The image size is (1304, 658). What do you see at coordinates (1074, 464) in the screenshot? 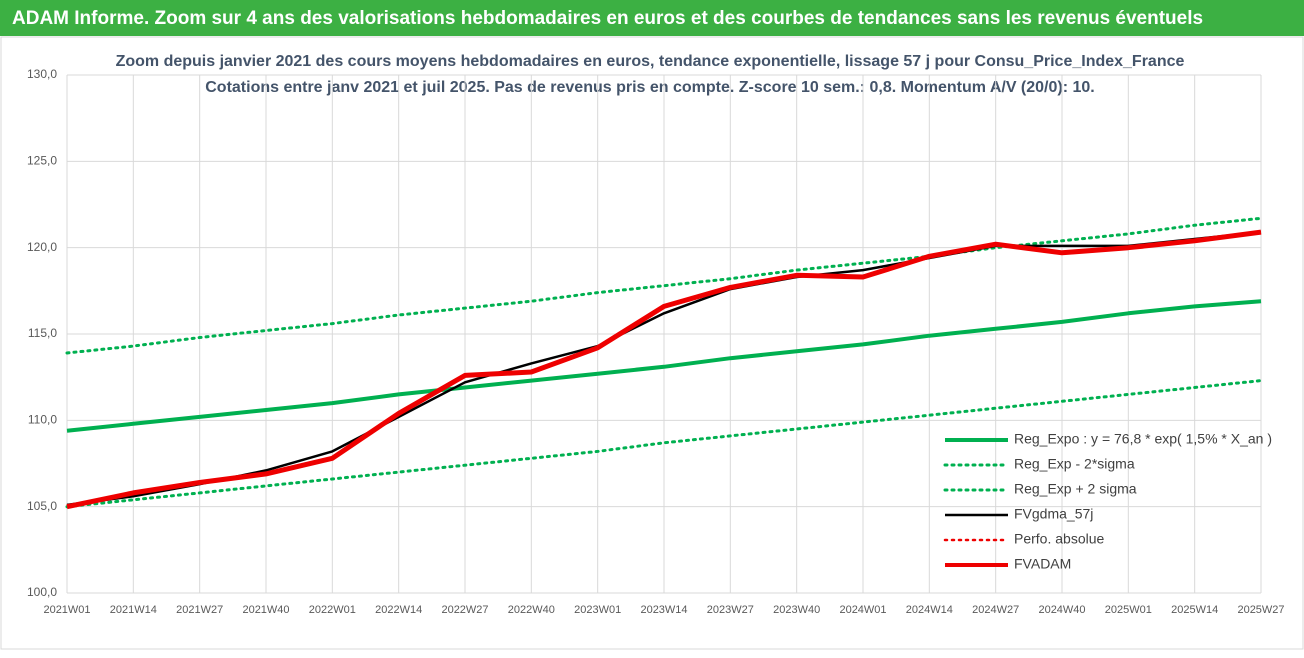
I see `legend-label: Reg_Exp - 2*sigma` at bounding box center [1074, 464].